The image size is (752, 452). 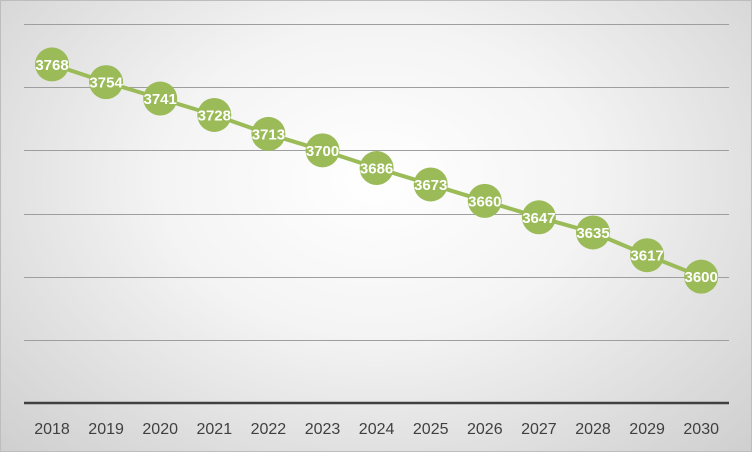 I want to click on x-tick-2019: 2019, so click(x=106, y=429).